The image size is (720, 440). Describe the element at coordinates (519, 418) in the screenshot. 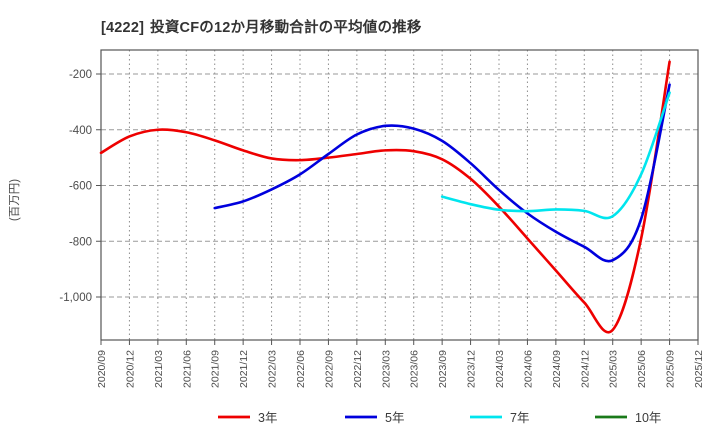

I see `legend-label-3: 7年` at that location.